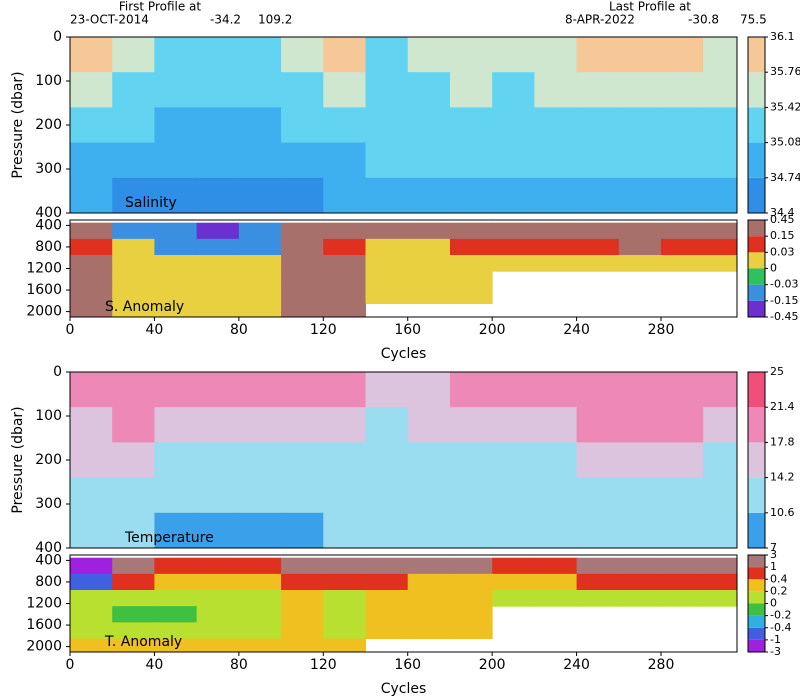  I want to click on last-profile-title: Last Profile at, so click(650, 7).